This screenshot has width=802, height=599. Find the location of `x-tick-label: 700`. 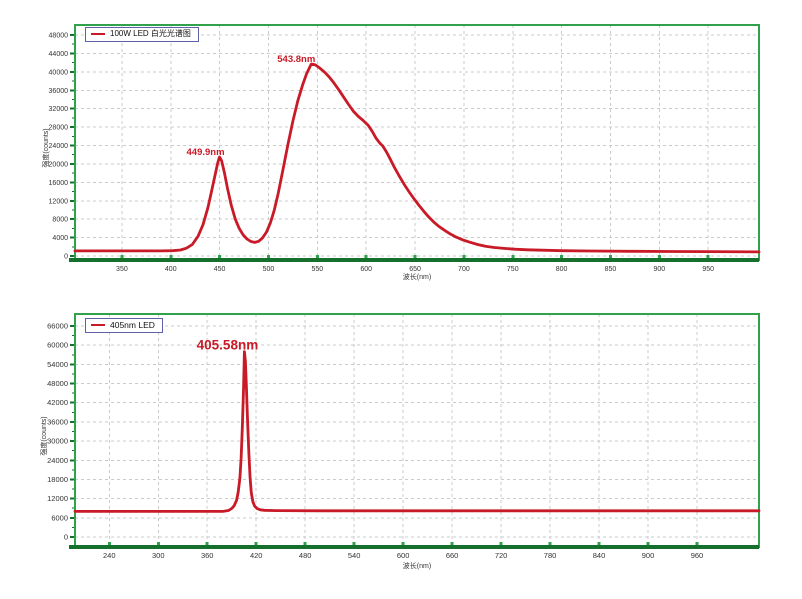

x-tick-label: 700 is located at coordinates (464, 269).